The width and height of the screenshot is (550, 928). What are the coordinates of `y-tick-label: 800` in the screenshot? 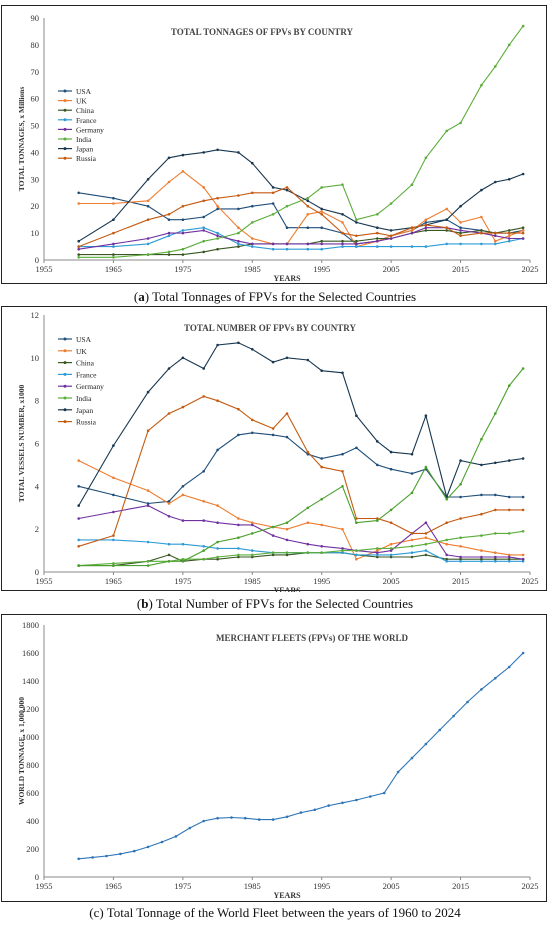 It's located at (32, 765).